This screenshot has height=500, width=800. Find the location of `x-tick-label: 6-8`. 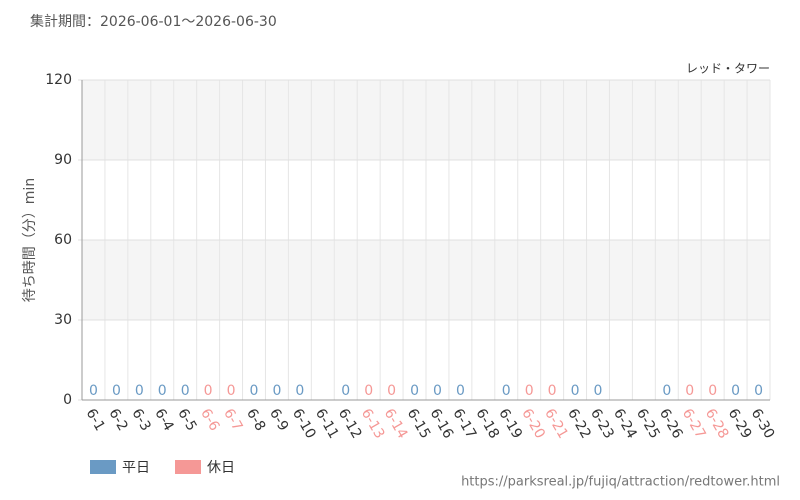

x-tick-label: 6-8 is located at coordinates (255, 420).